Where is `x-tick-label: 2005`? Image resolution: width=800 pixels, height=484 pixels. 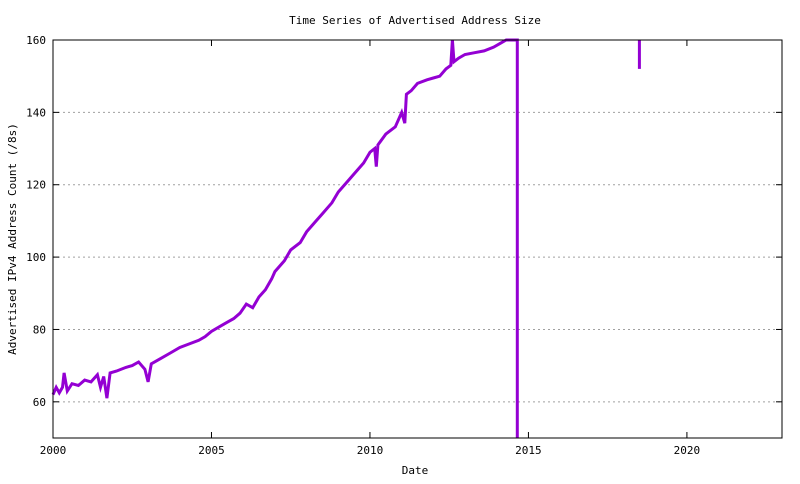
x-tick-label: 2005 is located at coordinates (211, 450).